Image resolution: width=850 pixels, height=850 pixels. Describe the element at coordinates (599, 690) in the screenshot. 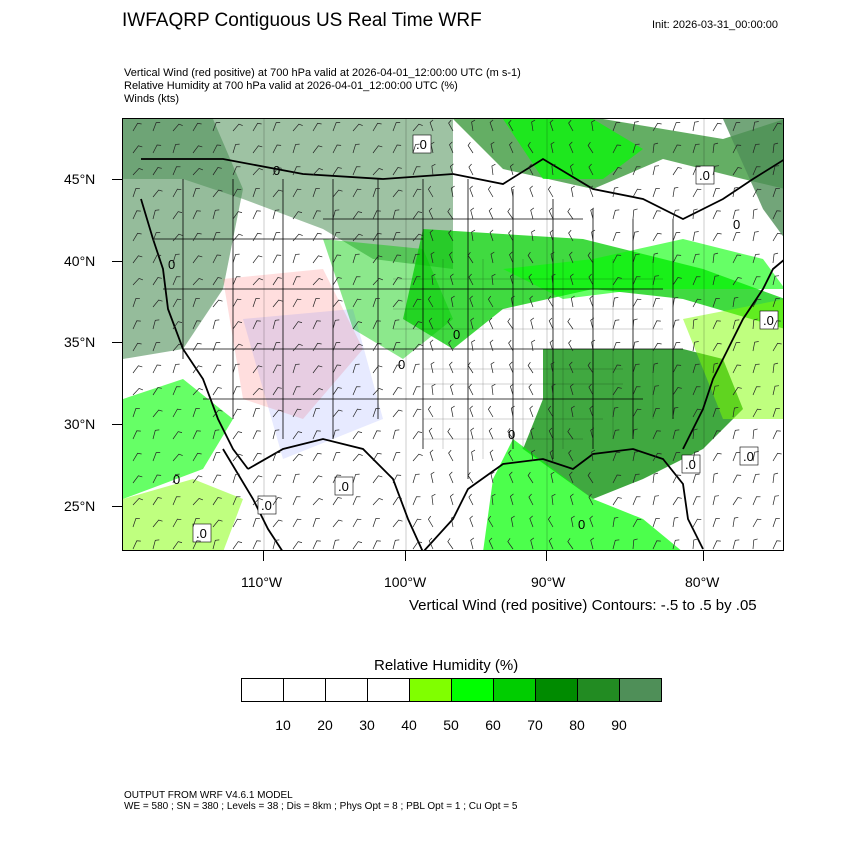

I see `colorbar-swatch` at that location.